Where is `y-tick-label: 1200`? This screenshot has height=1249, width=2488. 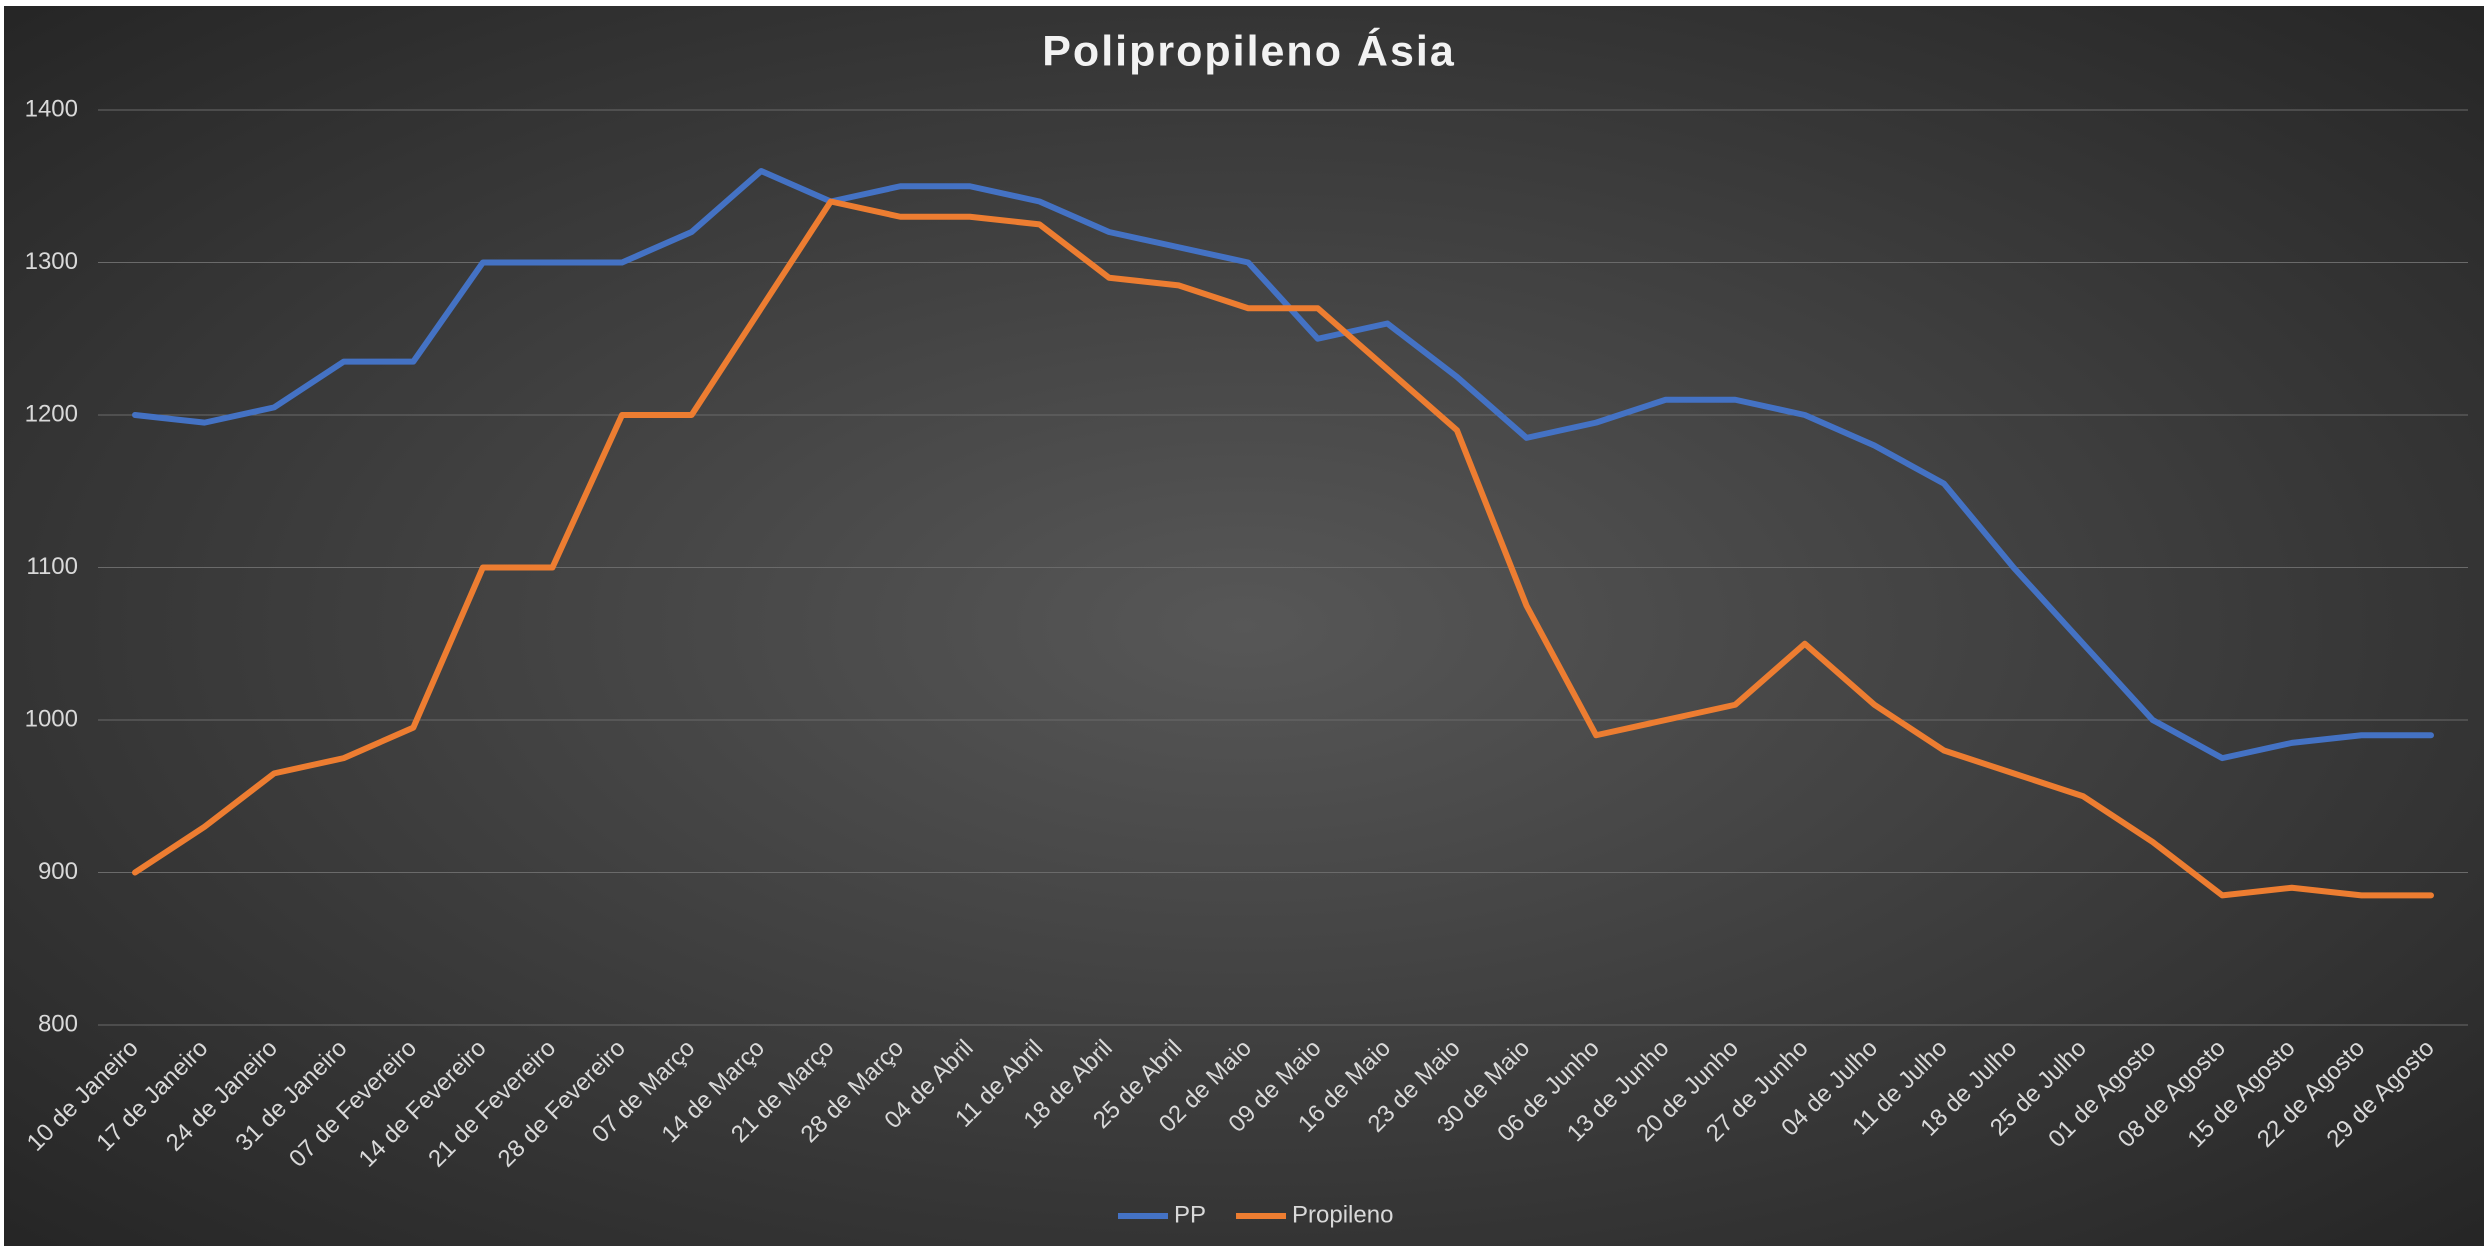 y-tick-label: 1200 is located at coordinates (51, 413).